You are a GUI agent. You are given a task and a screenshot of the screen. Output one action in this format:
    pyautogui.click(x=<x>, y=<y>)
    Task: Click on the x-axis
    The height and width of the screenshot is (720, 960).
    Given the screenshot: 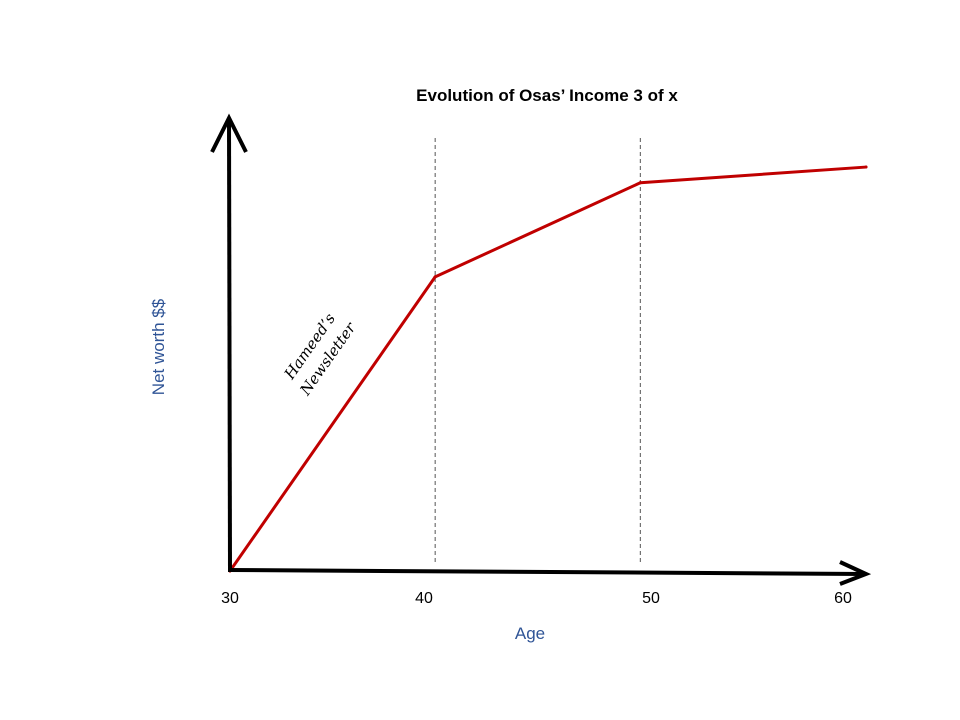 What is the action you would take?
    pyautogui.click(x=550, y=573)
    